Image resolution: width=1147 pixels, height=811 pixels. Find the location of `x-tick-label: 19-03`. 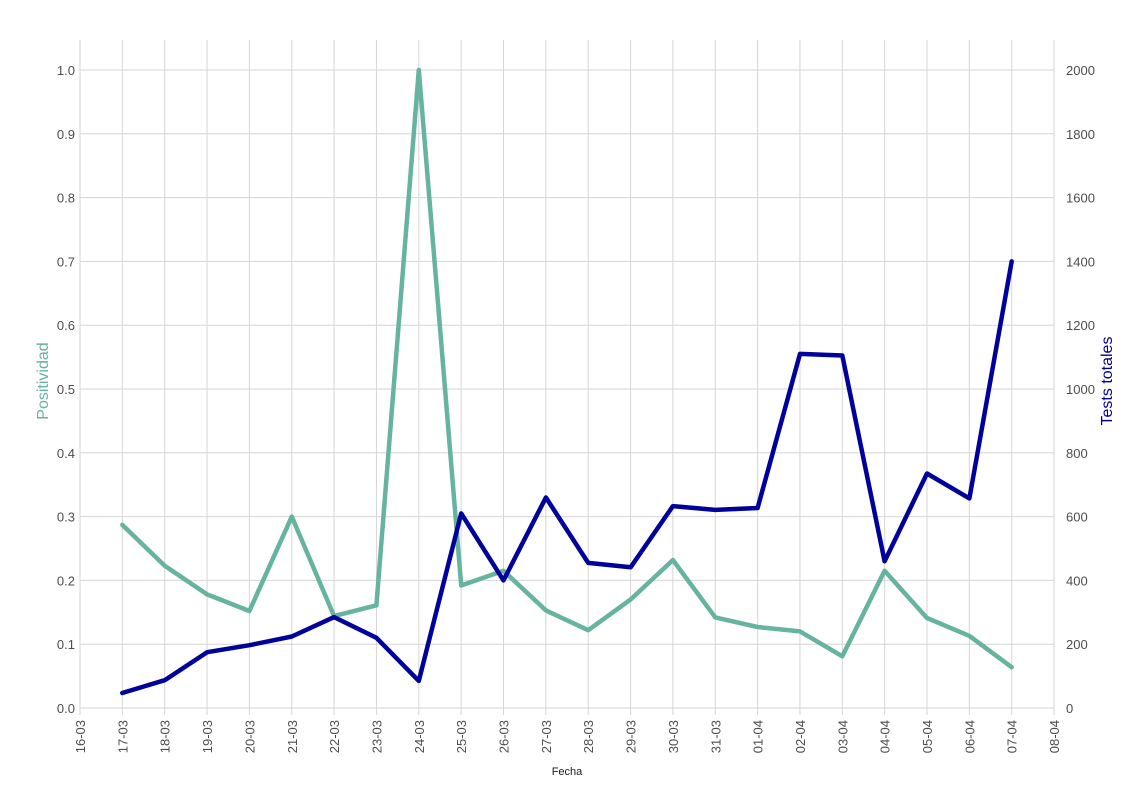

x-tick-label: 19-03 is located at coordinates (207, 736).